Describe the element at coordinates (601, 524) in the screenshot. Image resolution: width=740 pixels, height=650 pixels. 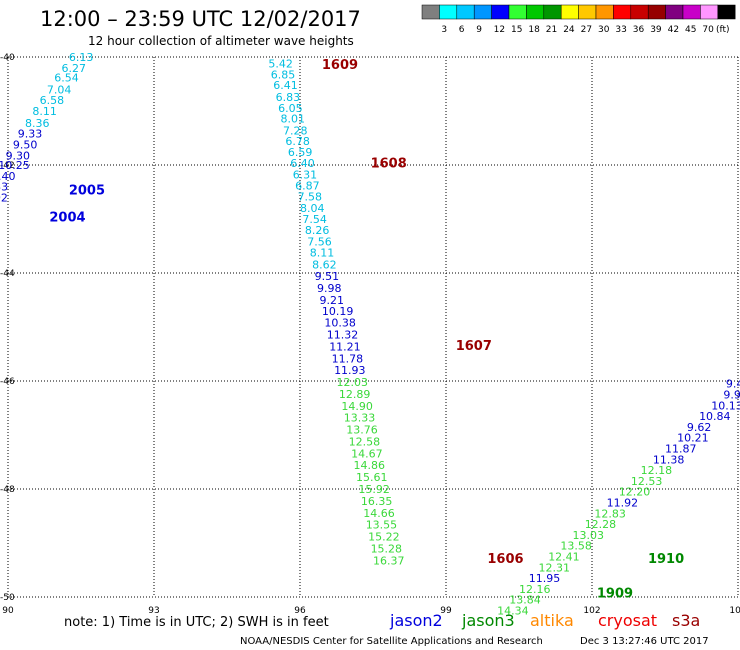
I see `swh-value: 12.28` at that location.